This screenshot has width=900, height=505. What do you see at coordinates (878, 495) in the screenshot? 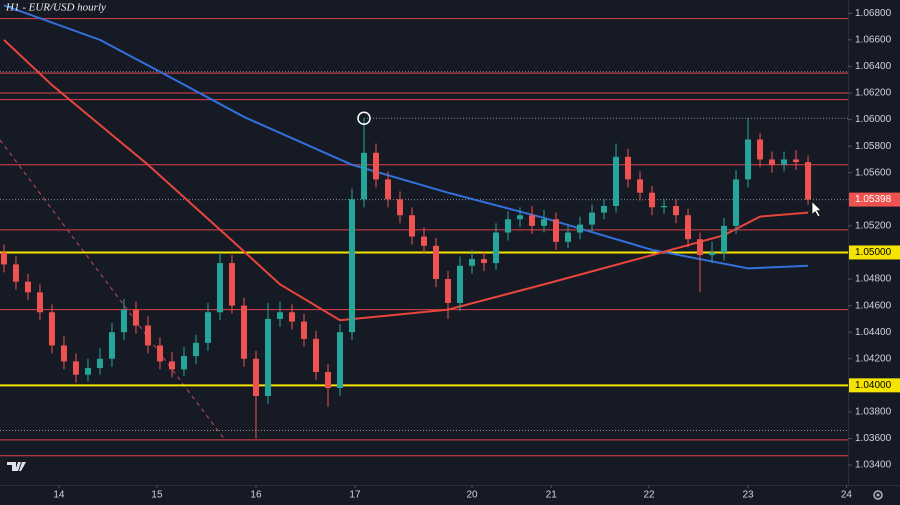
I see `settings-icon` at bounding box center [878, 495].